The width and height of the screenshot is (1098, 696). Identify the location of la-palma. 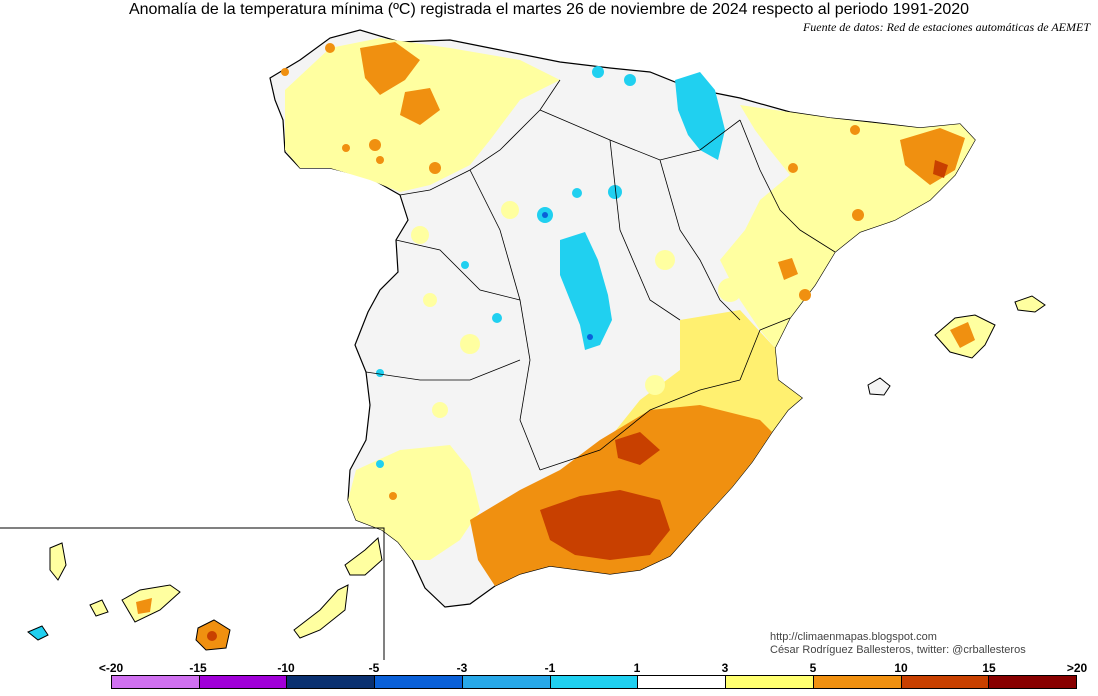
(58, 561).